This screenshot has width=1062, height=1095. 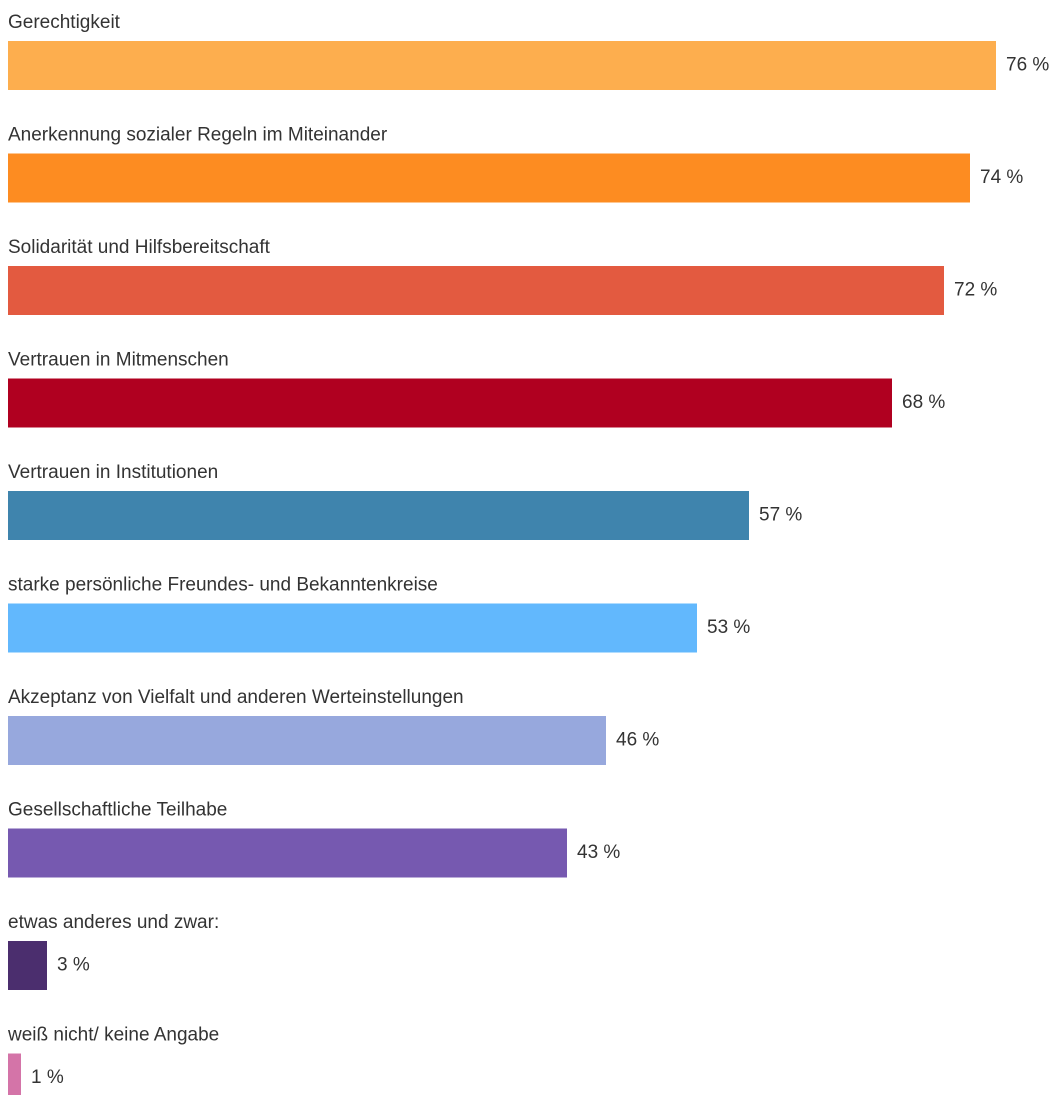 What do you see at coordinates (1027, 65) in the screenshot?
I see `value-label: 76 %` at bounding box center [1027, 65].